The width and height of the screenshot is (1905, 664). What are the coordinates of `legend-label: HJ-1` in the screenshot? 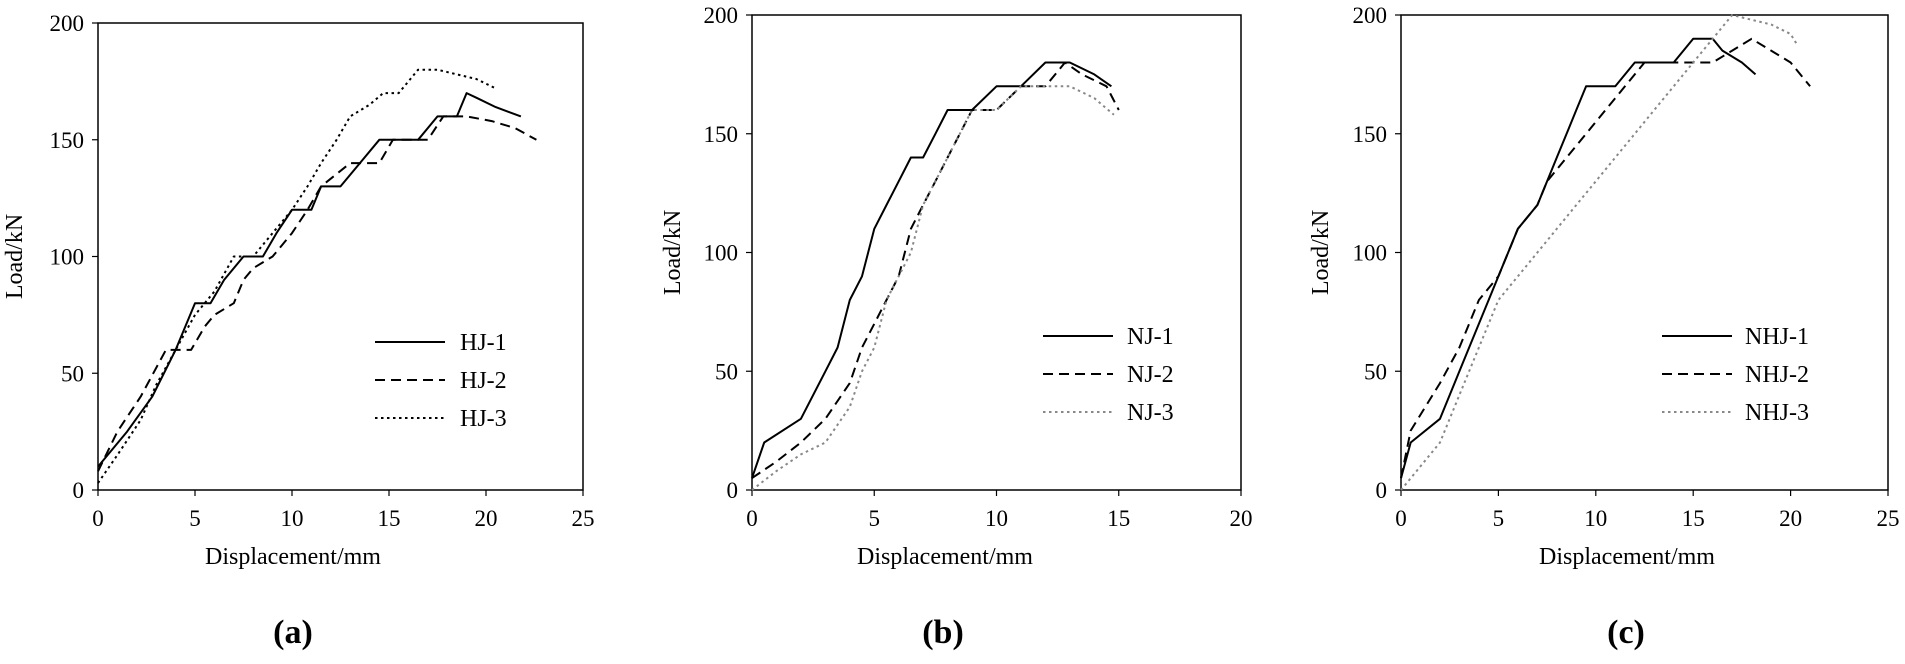 It's located at (483, 343).